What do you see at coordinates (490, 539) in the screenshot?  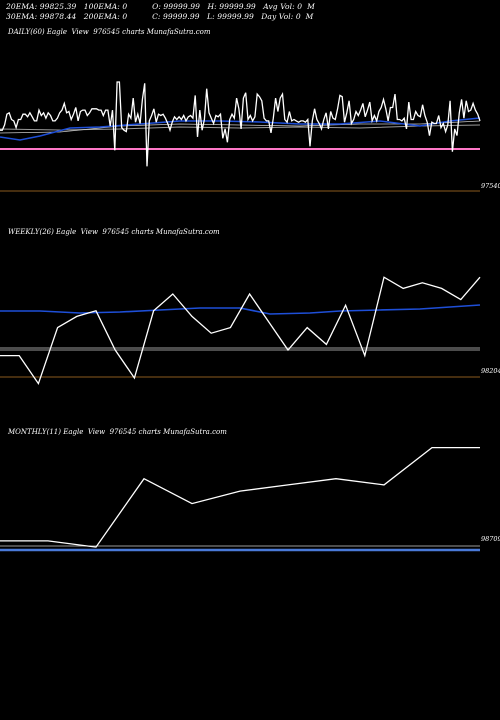 I see `monthly-axis-label: 98709` at bounding box center [490, 539].